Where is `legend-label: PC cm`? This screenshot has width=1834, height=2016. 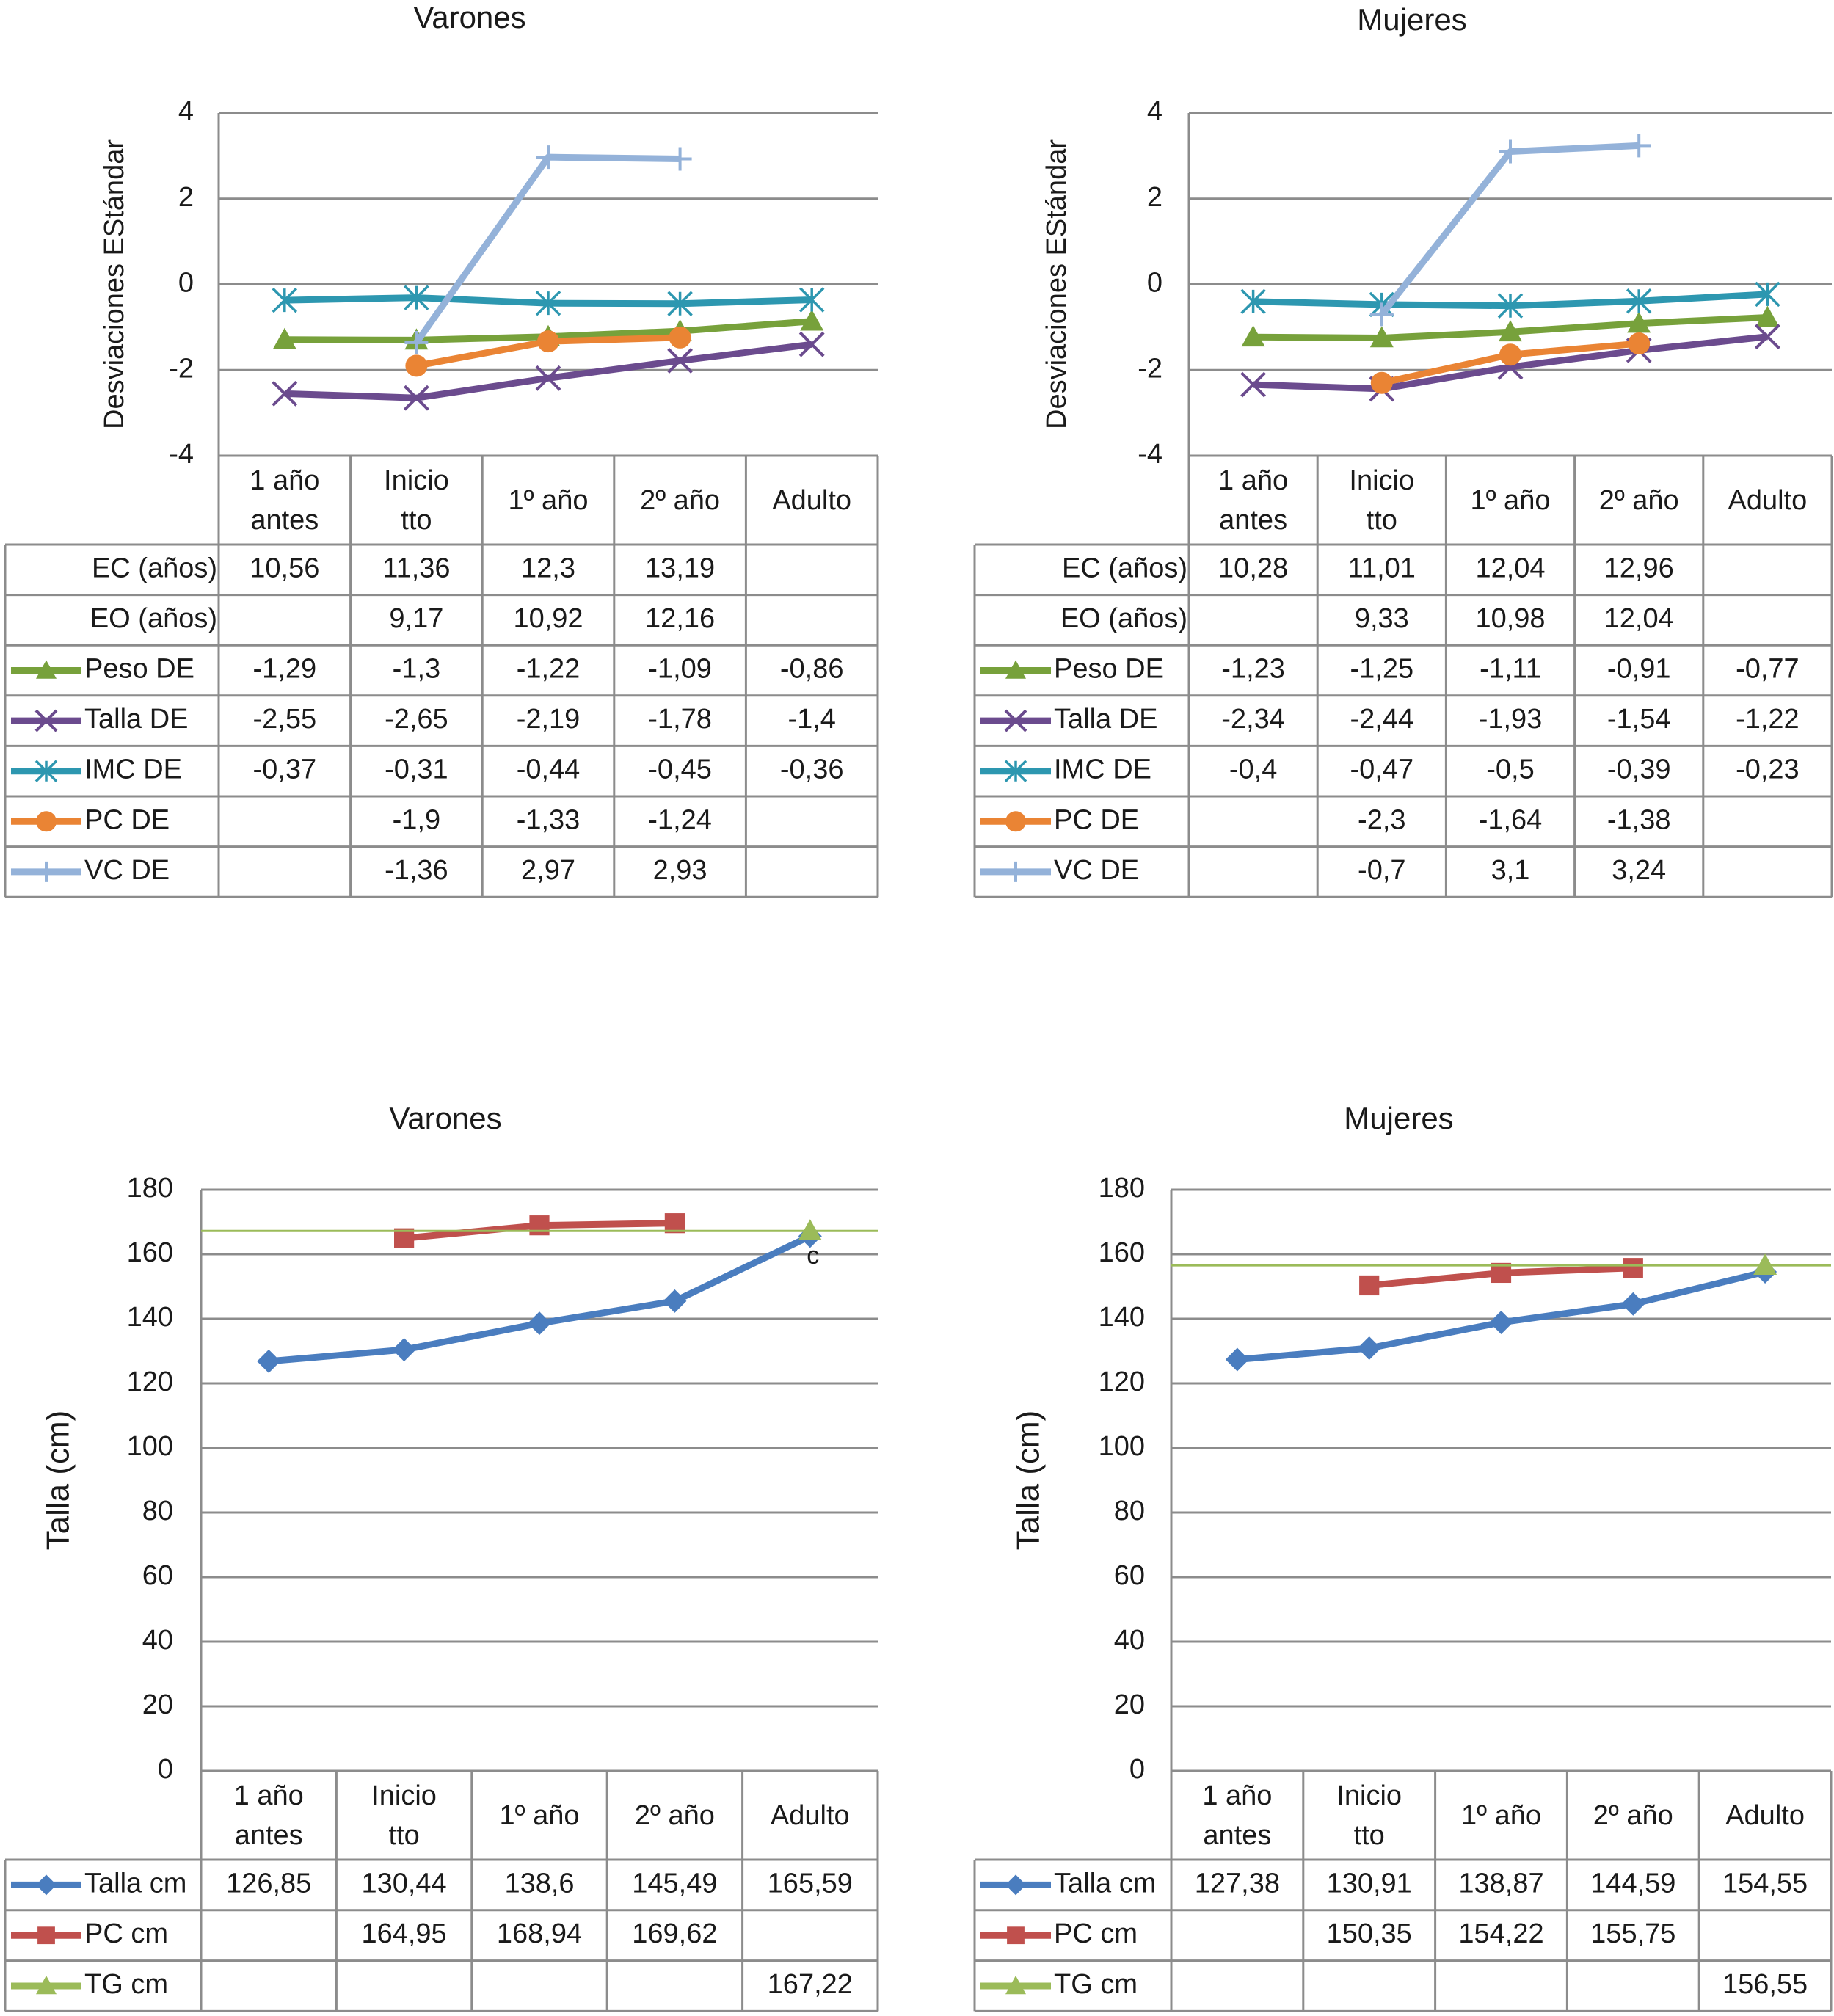 legend-label: PC cm is located at coordinates (1096, 1933).